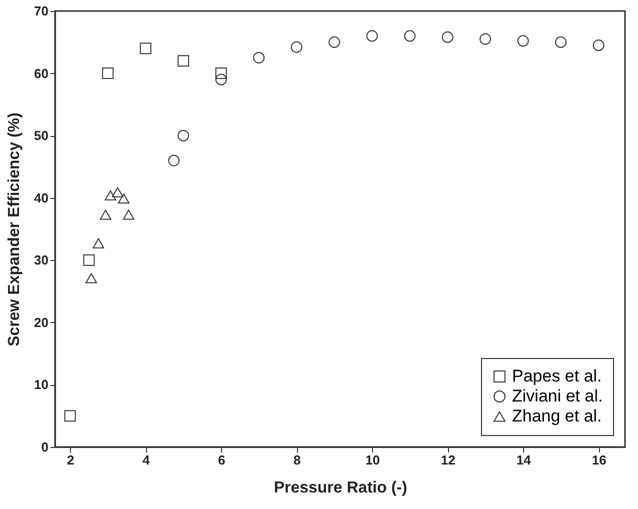 The image size is (638, 509). What do you see at coordinates (41, 136) in the screenshot?
I see `y-tick-label: 50` at bounding box center [41, 136].